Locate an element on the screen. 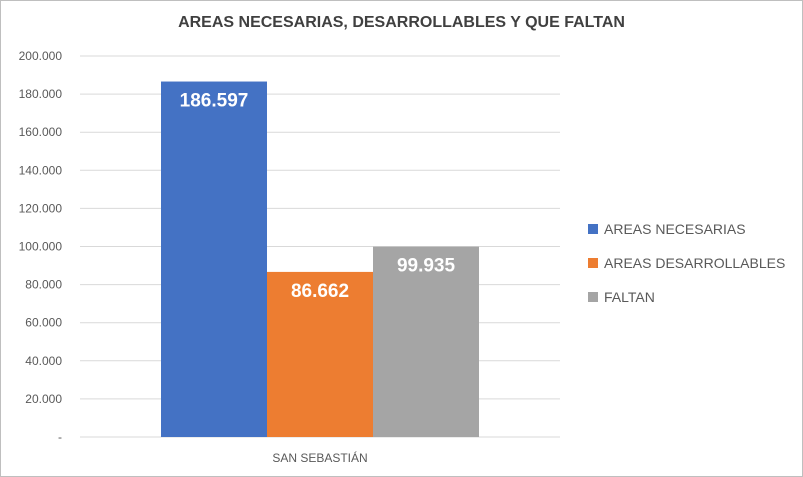 The image size is (803, 477). data-label: 86.662 is located at coordinates (320, 291).